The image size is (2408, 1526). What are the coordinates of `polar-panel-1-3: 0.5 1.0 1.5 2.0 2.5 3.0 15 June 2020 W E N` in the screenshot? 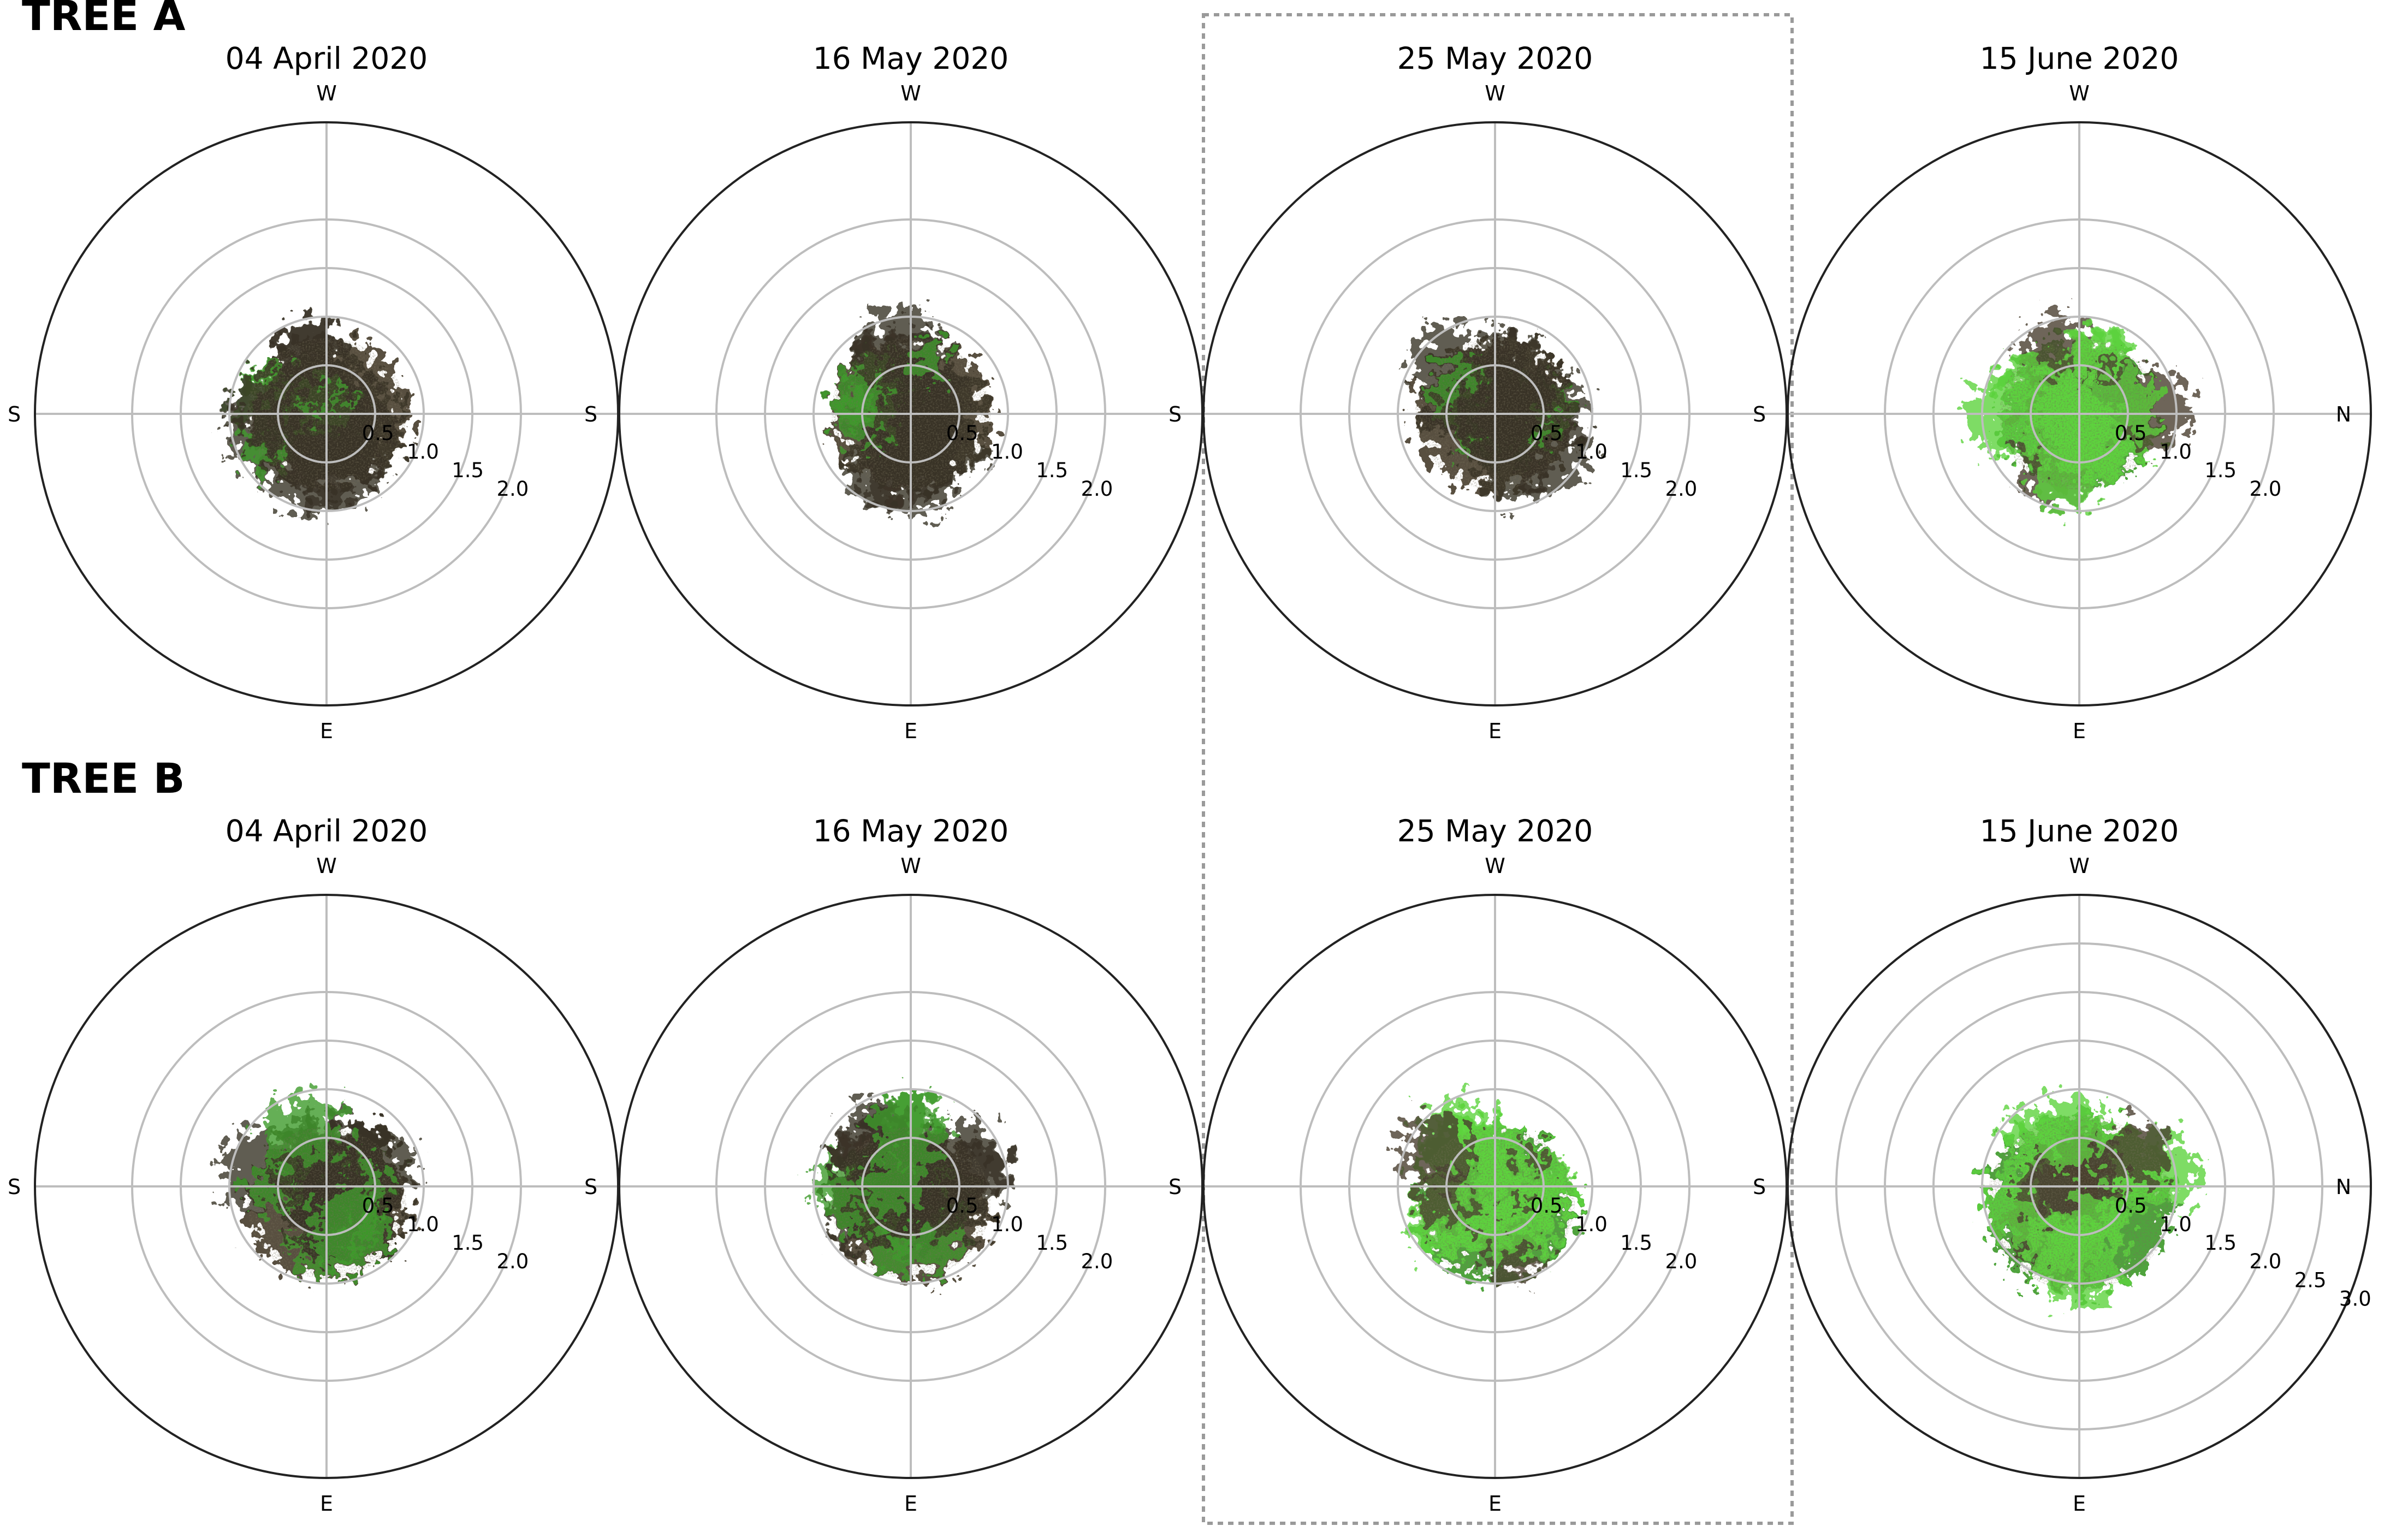 It's located at (2079, 1165).